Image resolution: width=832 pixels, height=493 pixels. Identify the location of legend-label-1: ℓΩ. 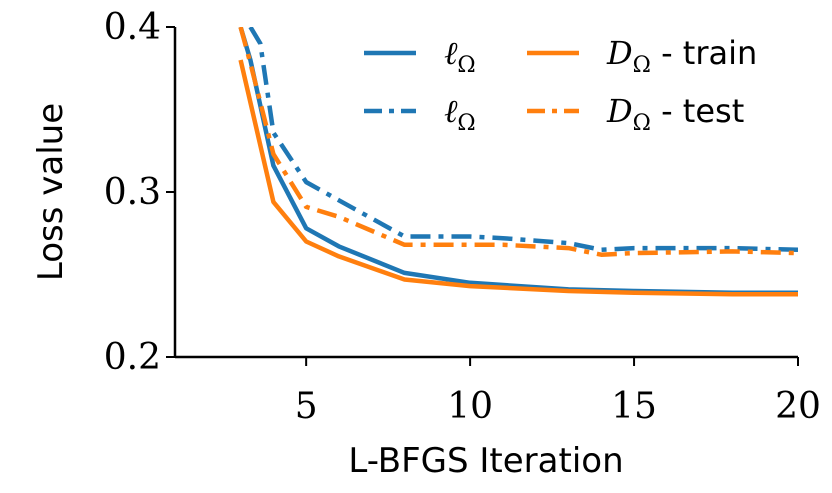
(460, 56).